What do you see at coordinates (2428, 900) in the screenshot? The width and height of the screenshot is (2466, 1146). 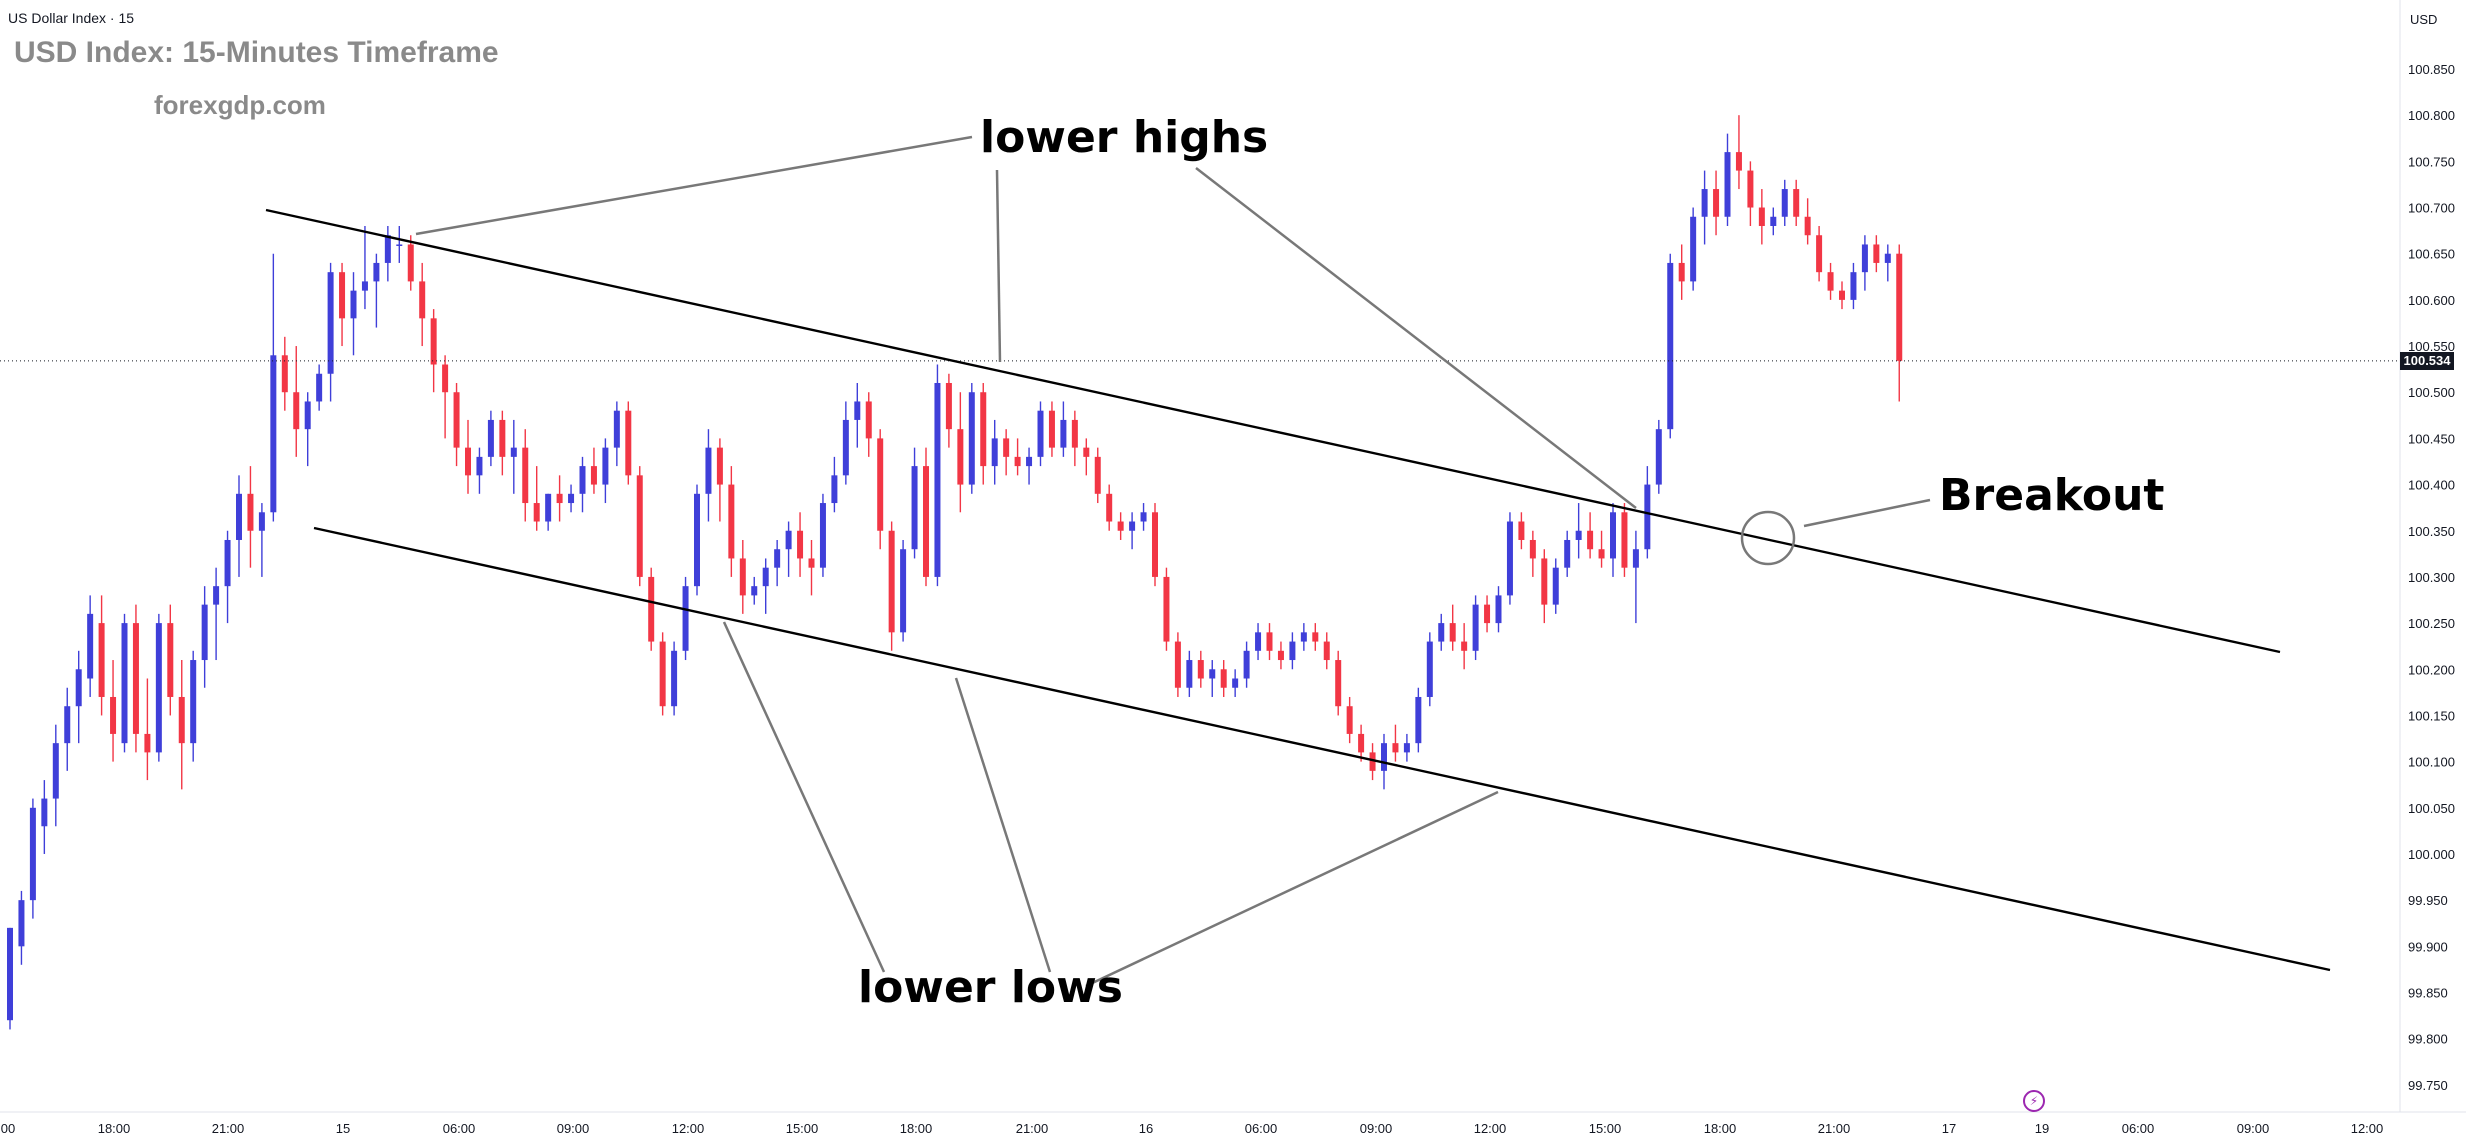 I see `y-tick-label: 99.950` at bounding box center [2428, 900].